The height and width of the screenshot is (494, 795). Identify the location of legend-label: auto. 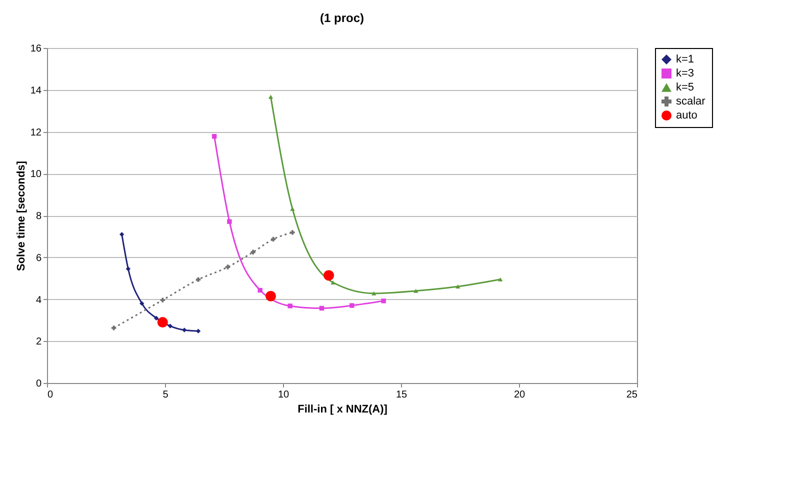
(687, 116).